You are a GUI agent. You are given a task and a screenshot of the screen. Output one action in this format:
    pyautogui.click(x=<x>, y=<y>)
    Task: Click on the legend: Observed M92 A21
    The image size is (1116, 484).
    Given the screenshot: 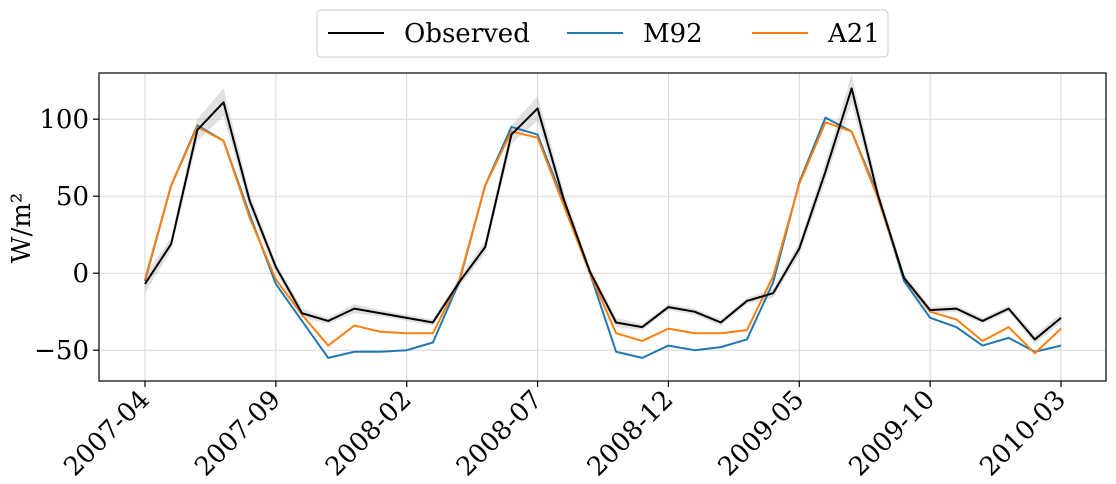 What is the action you would take?
    pyautogui.click(x=602, y=33)
    